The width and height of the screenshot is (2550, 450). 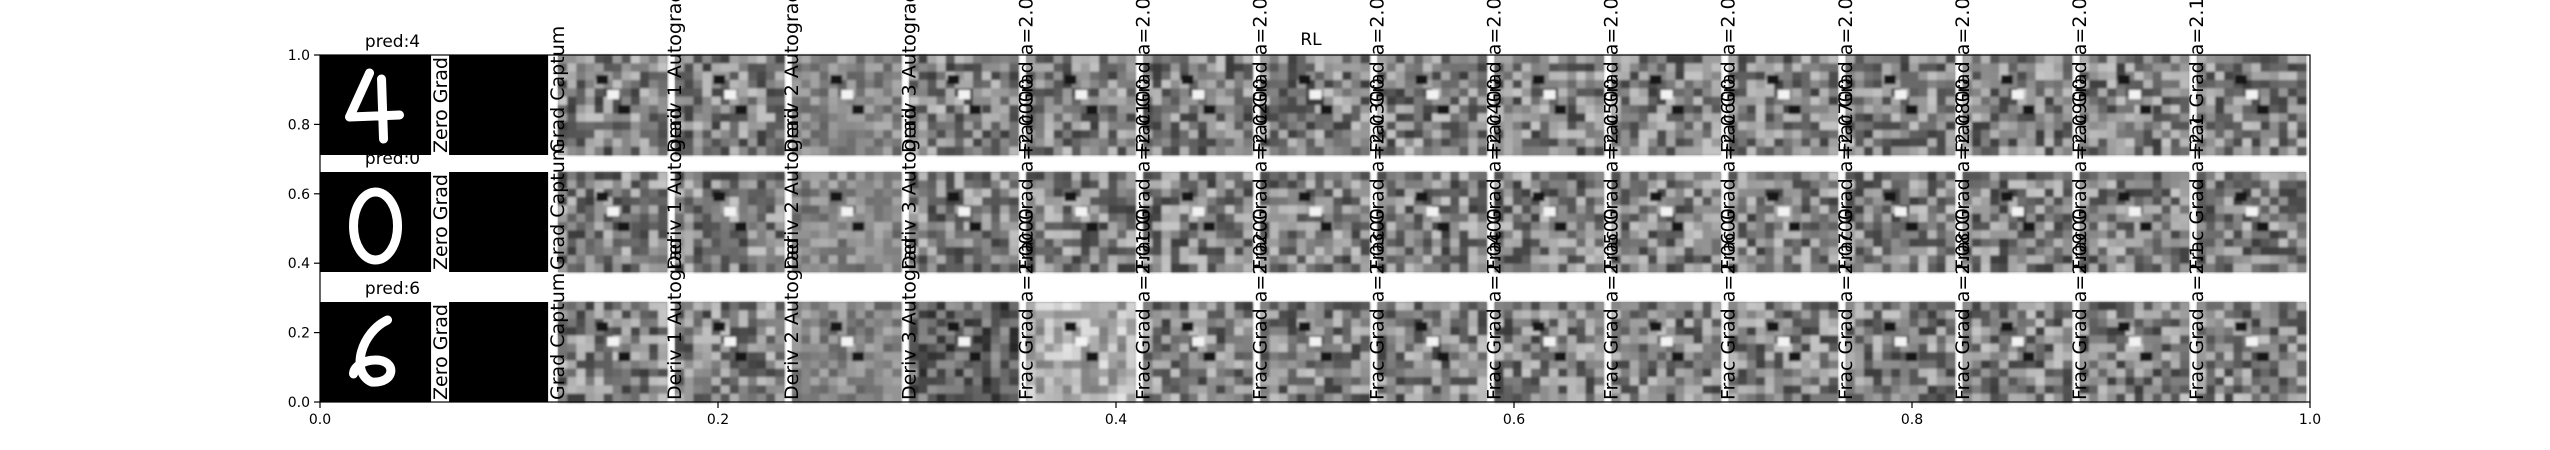 I want to click on figure-title: RL, so click(x=1311, y=40).